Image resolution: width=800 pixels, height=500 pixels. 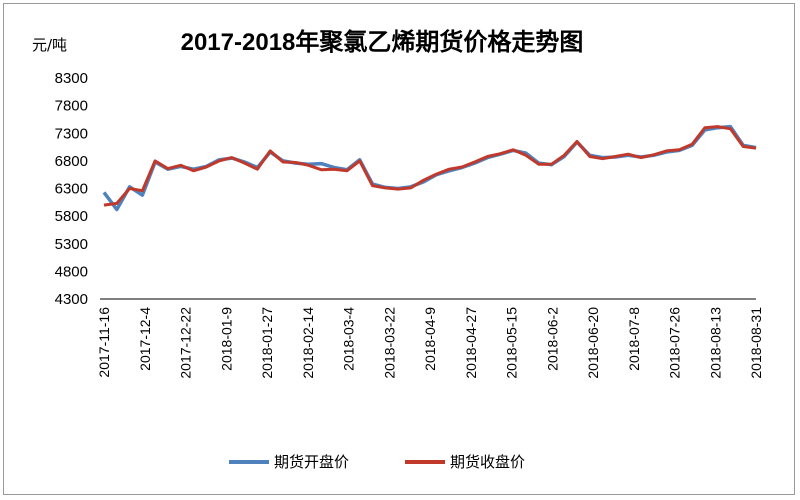 What do you see at coordinates (430, 339) in the screenshot?
I see `x-tick-label: 2018-04-9` at bounding box center [430, 339].